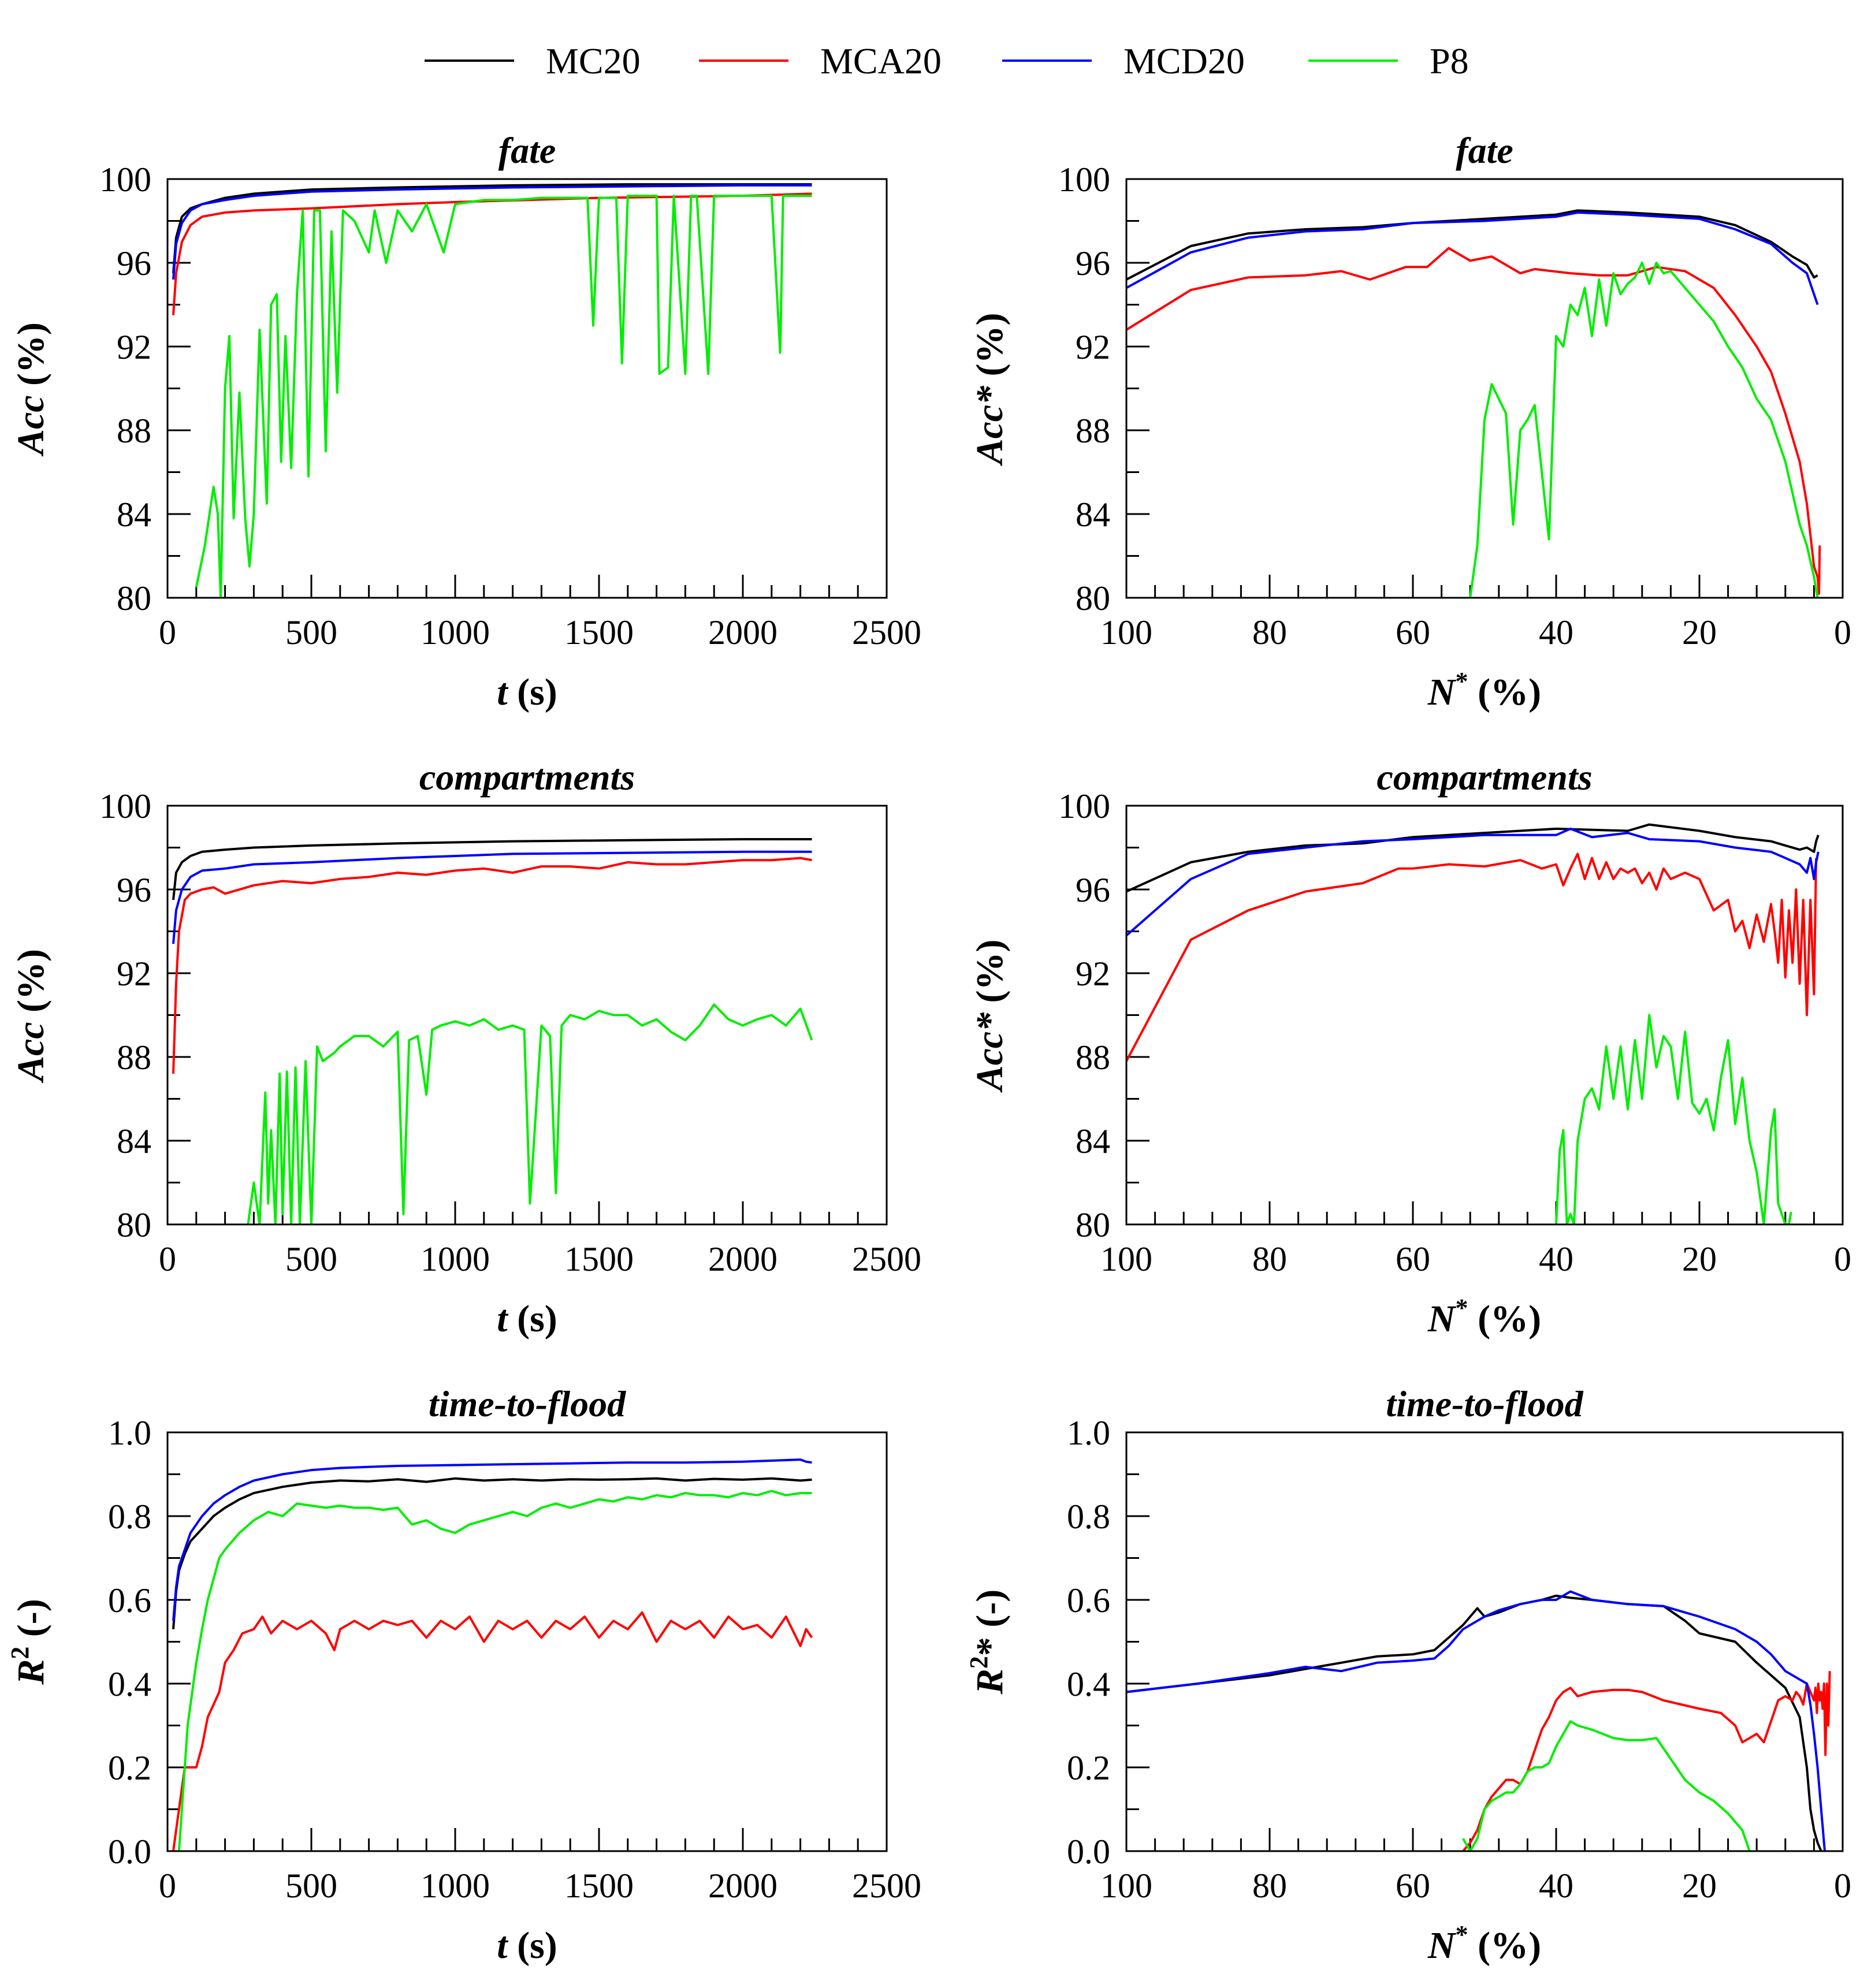 The width and height of the screenshot is (1875, 1988). Describe the element at coordinates (129, 1852) in the screenshot. I see `y-tick-label: 0.0` at that location.